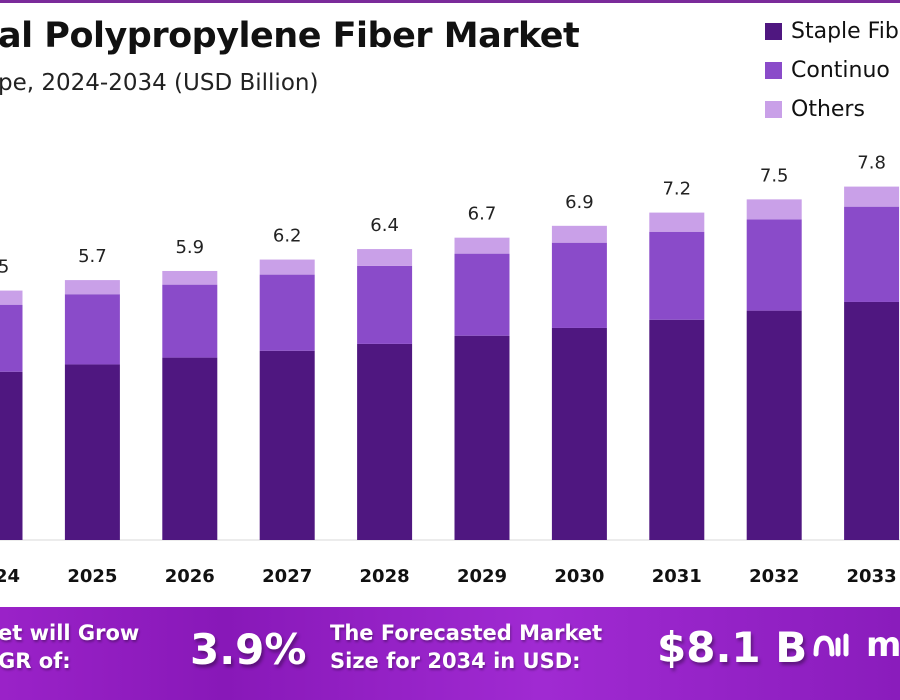  What do you see at coordinates (159, 83) in the screenshot?
I see `chart-subtitle: pe, 2024-2034 (USD Billion)` at bounding box center [159, 83].